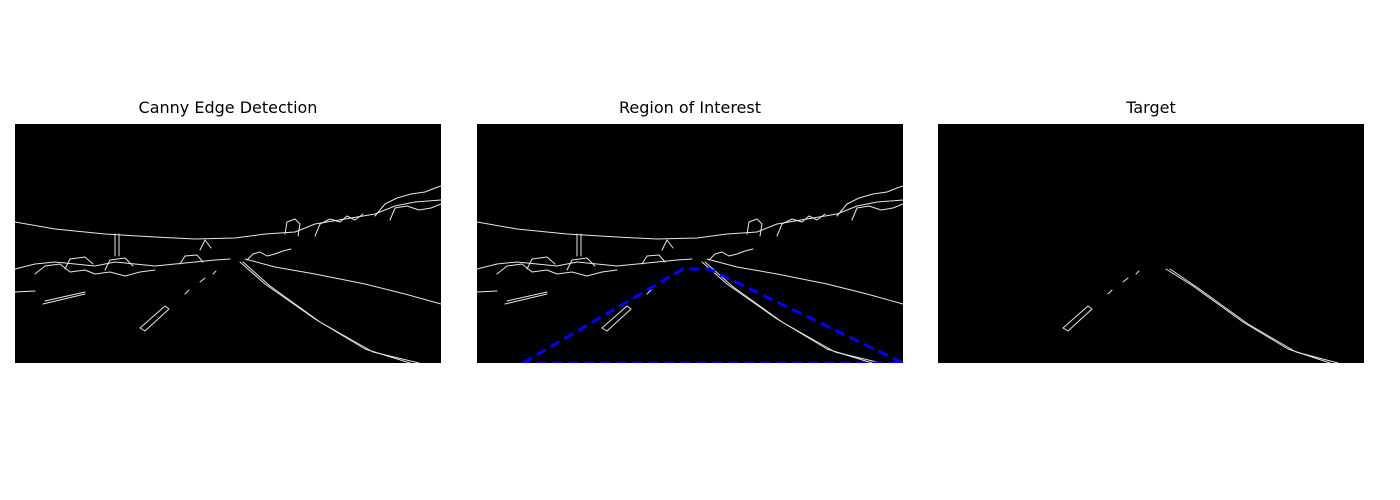 The width and height of the screenshot is (1400, 500). What do you see at coordinates (1151, 107) in the screenshot?
I see `panel-title: Target` at bounding box center [1151, 107].